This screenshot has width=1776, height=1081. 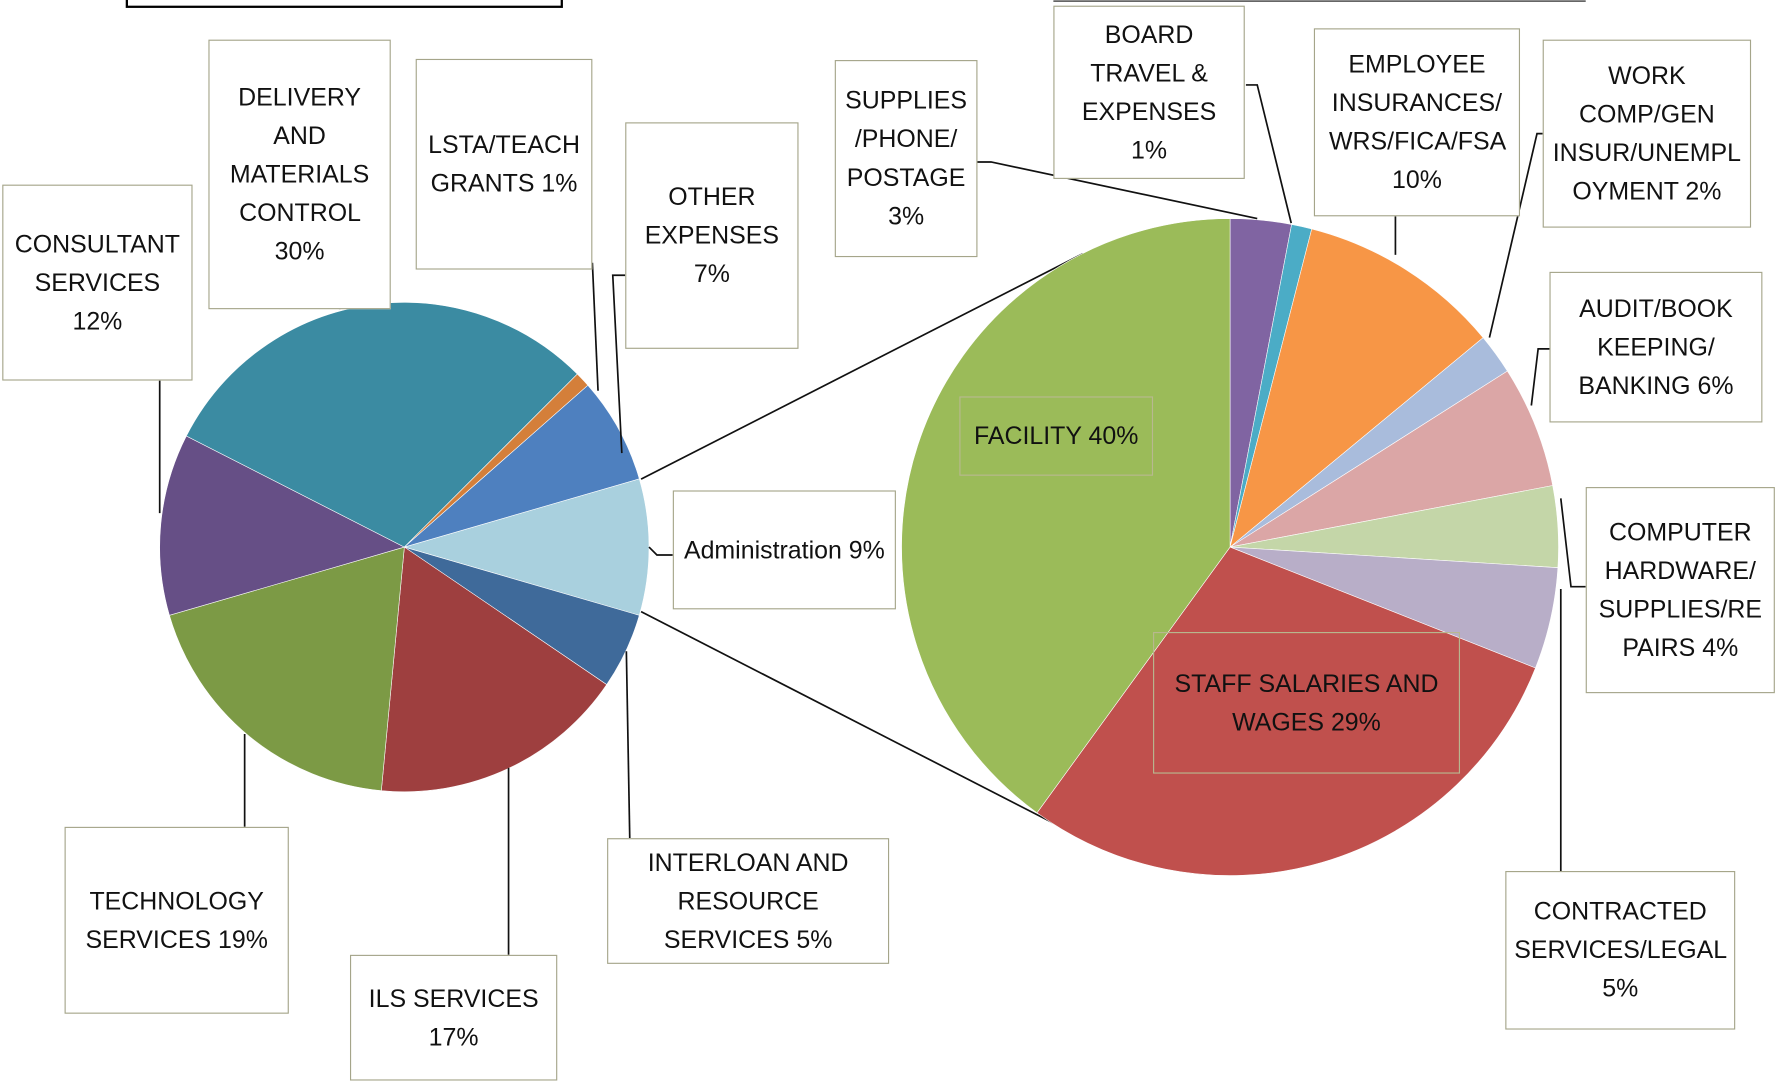 I want to click on label-text: FACILITY 40%, so click(x=1056, y=436).